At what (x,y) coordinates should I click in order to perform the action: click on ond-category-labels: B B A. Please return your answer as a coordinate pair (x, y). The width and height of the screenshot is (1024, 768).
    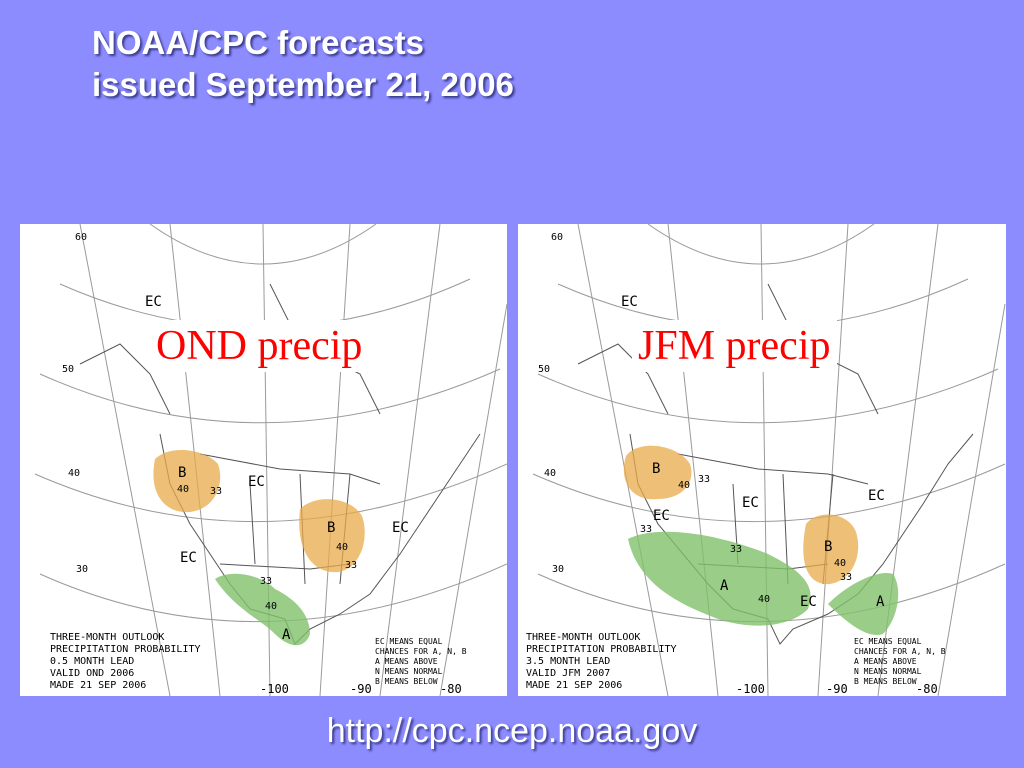
    Looking at the image, I should click on (256, 554).